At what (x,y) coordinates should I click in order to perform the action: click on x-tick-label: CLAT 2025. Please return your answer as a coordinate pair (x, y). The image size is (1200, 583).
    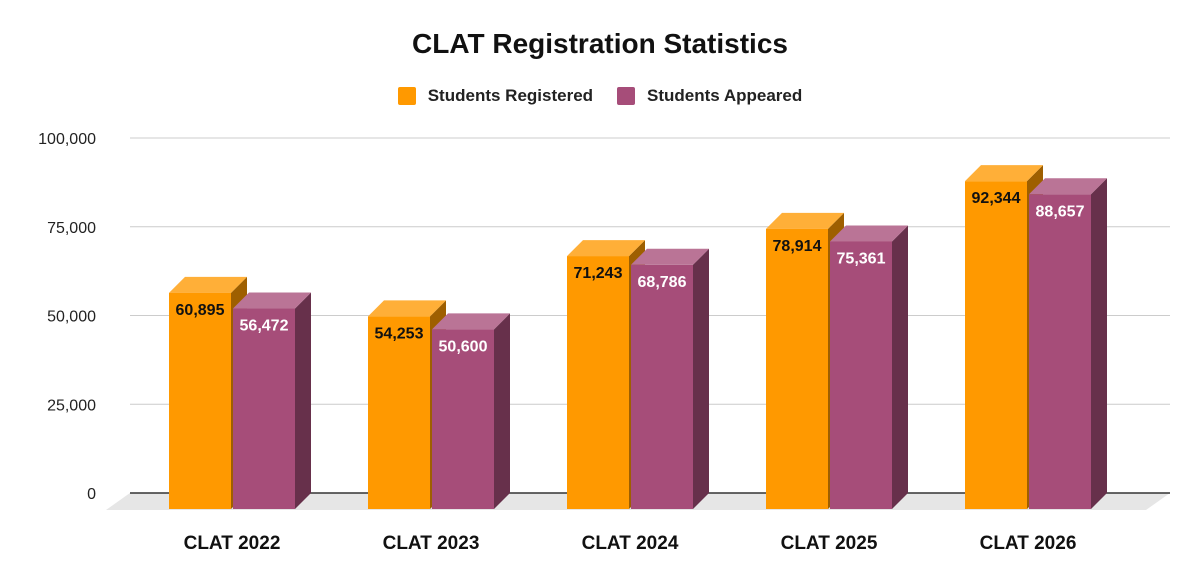
    Looking at the image, I should click on (829, 543).